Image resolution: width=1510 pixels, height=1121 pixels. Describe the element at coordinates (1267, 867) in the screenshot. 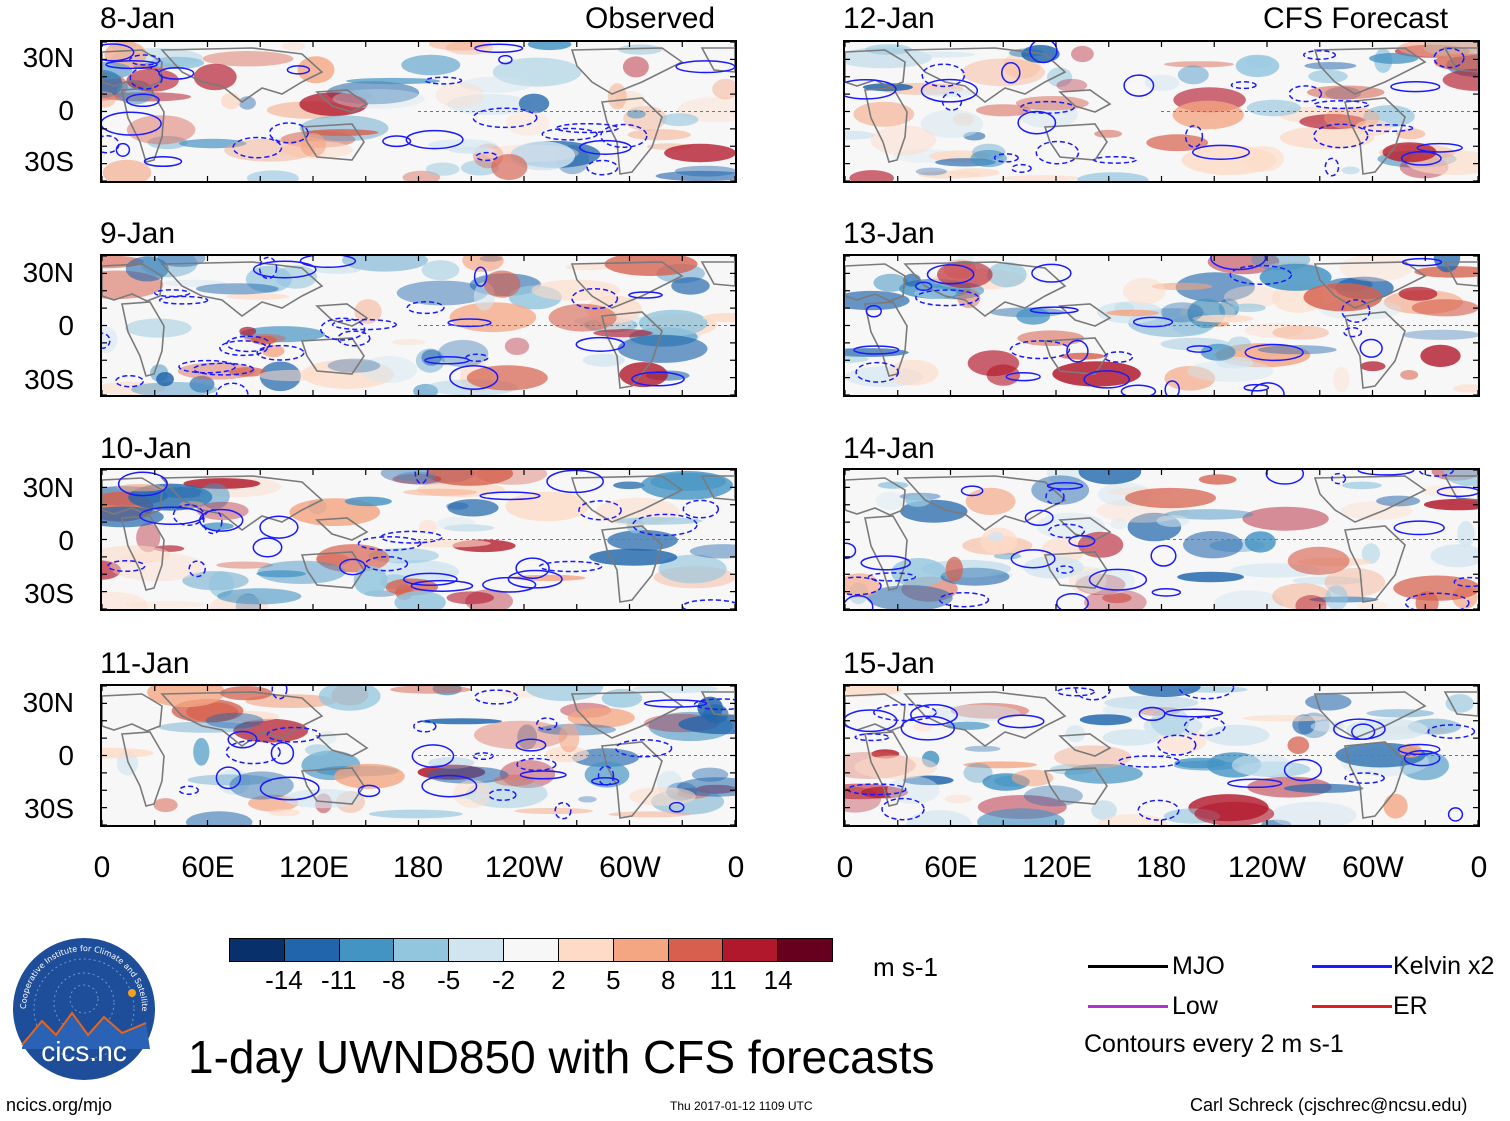

I see `lon-label-120w: 120W` at that location.